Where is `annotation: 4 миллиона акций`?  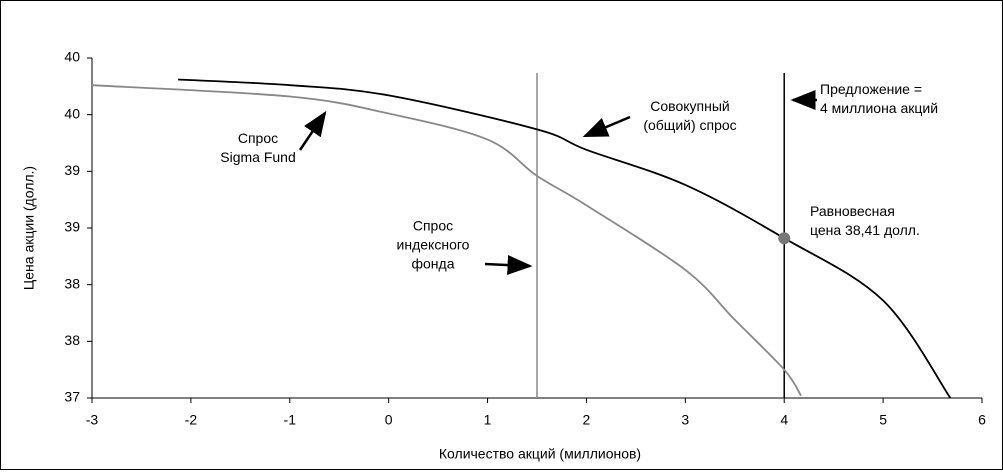 annotation: 4 миллиона акций is located at coordinates (879, 108).